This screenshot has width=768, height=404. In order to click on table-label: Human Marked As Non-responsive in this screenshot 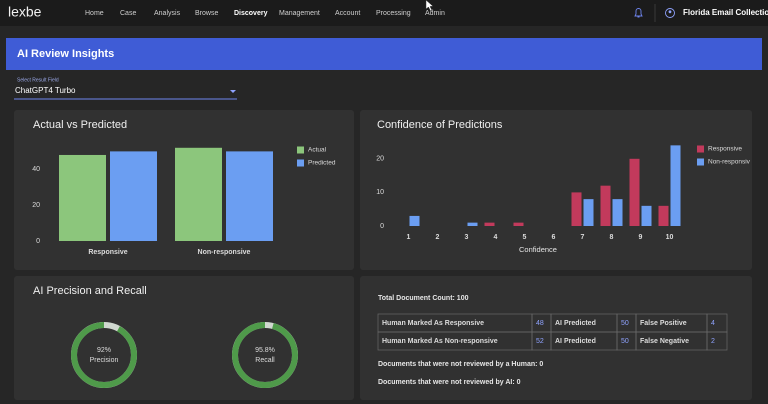, I will do `click(440, 341)`.